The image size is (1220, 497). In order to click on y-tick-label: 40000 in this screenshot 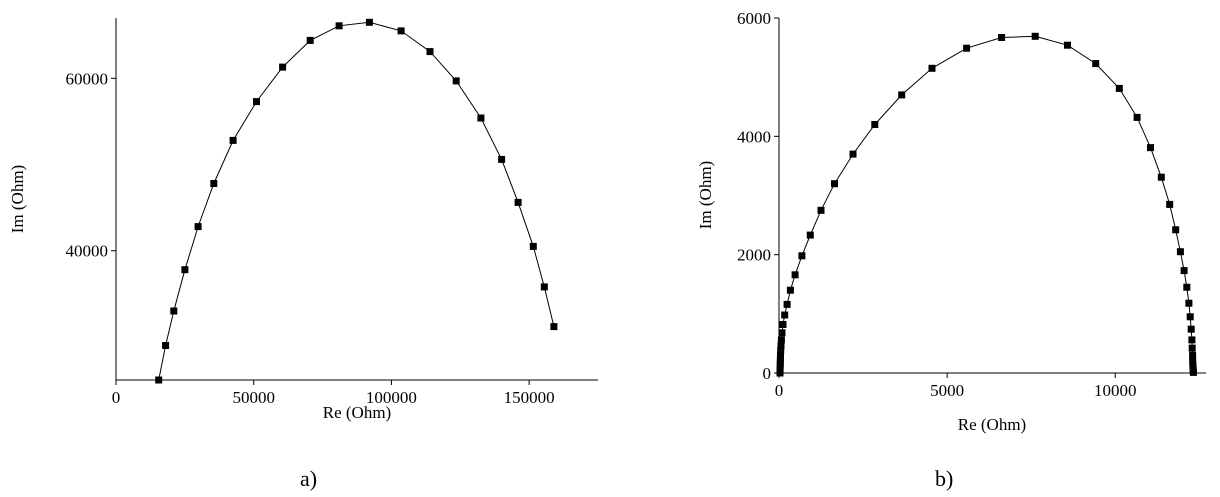, I will do `click(87, 251)`.